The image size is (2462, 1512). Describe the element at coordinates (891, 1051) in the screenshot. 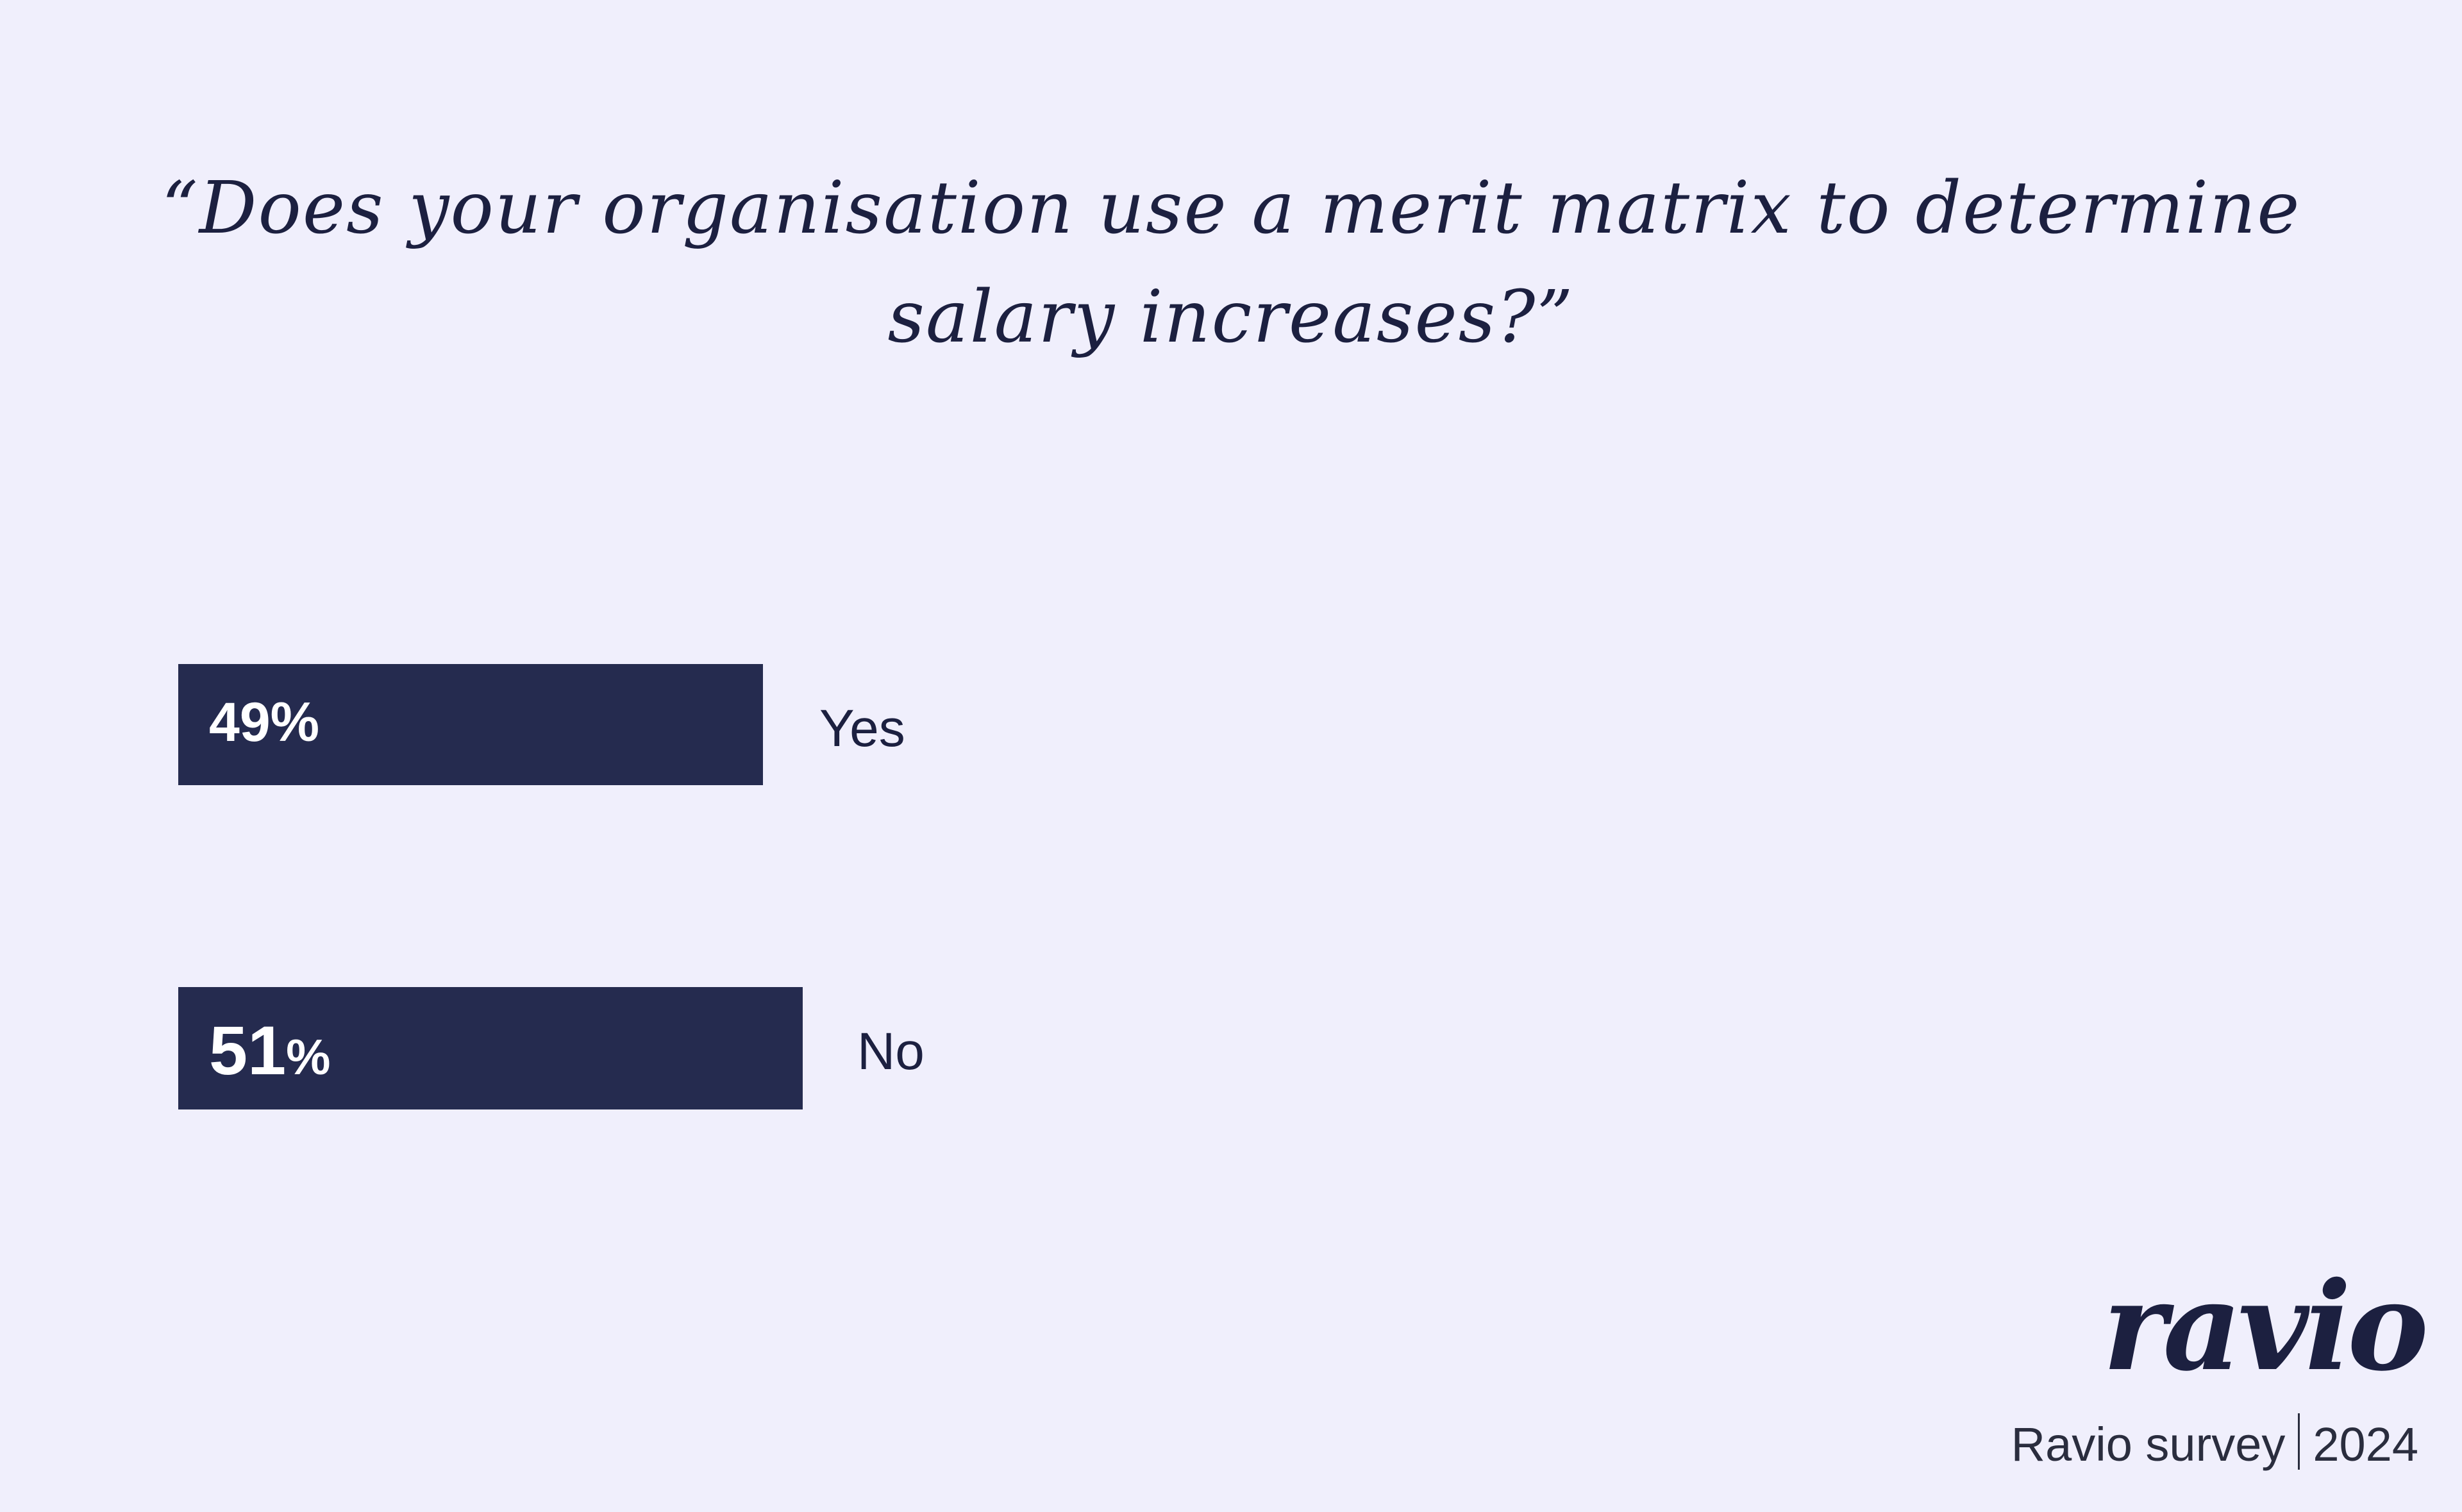

I see `bar-no-label: No` at that location.